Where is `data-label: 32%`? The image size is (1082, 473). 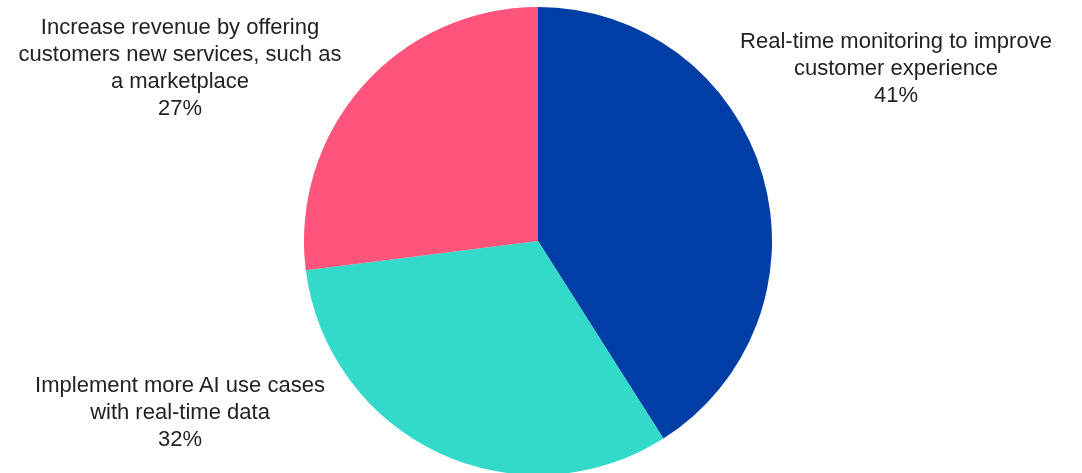
data-label: 32% is located at coordinates (180, 438).